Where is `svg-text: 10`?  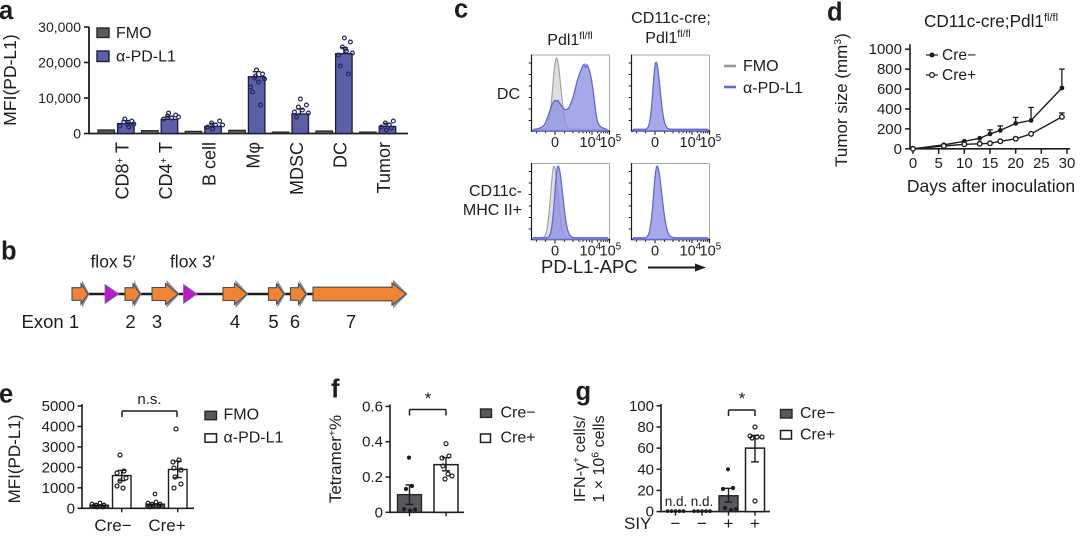 svg-text: 10 is located at coordinates (964, 163).